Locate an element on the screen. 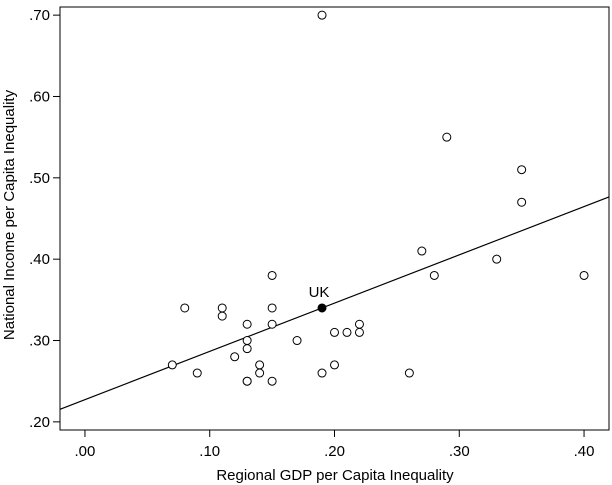 This screenshot has width=612, height=485. y-tick-label: .70 is located at coordinates (39, 15).